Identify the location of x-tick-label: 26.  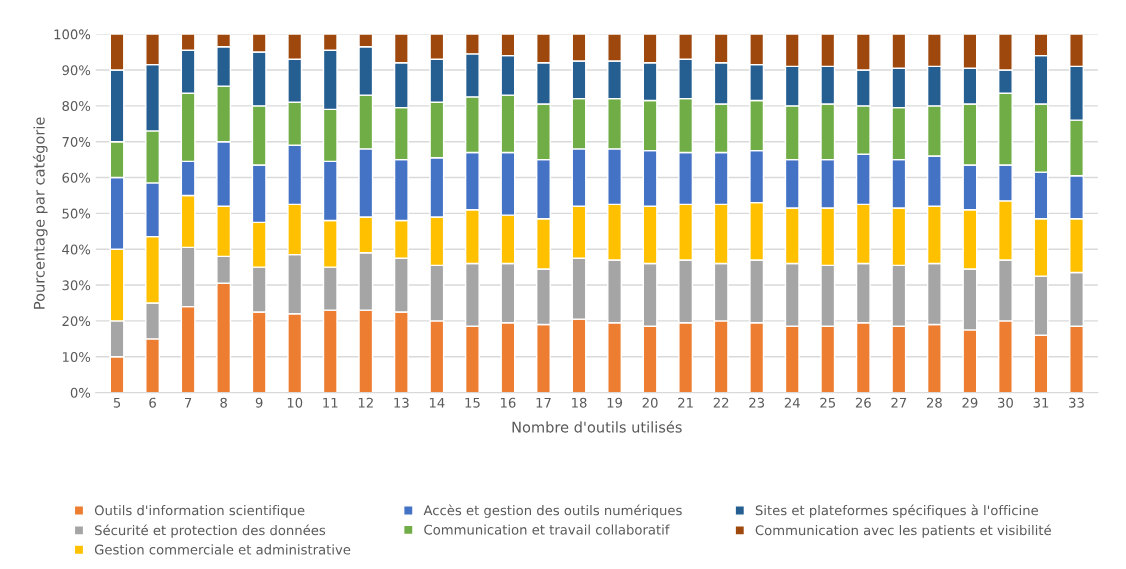
(863, 402).